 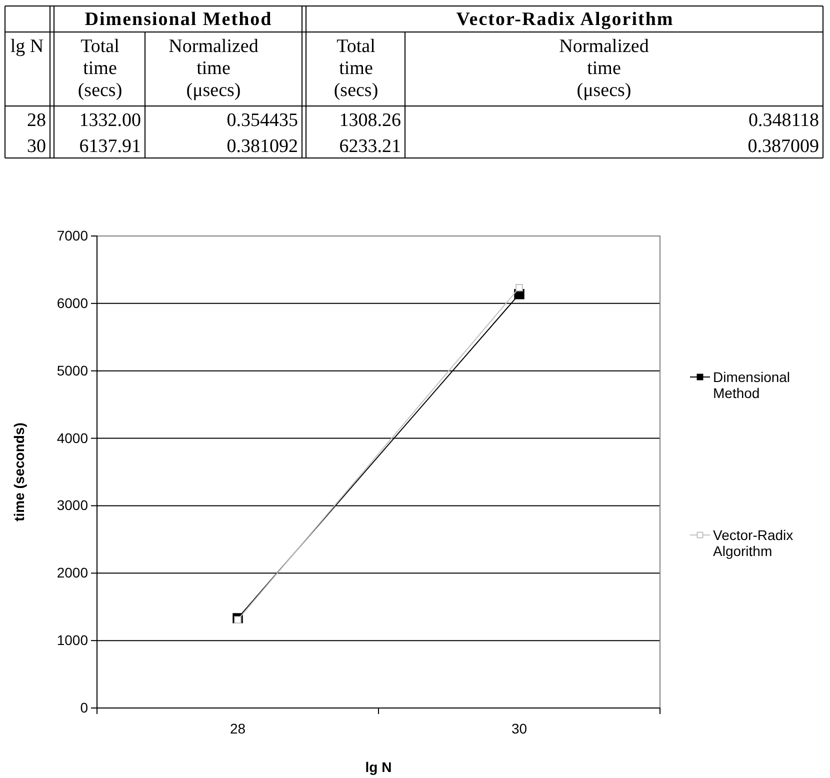 What do you see at coordinates (110, 120) in the screenshot?
I see `data-label: 1332.00` at bounding box center [110, 120].